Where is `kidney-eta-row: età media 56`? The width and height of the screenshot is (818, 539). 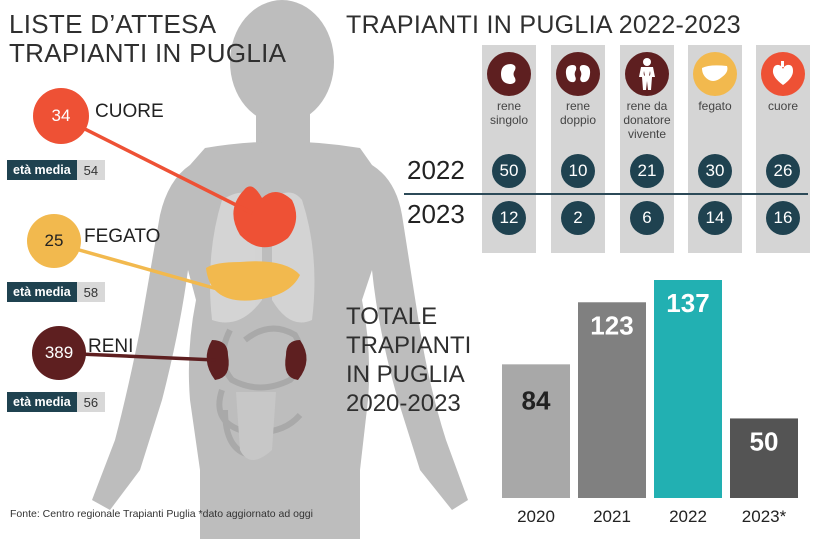
kidney-eta-row: età media 56 is located at coordinates (56, 402).